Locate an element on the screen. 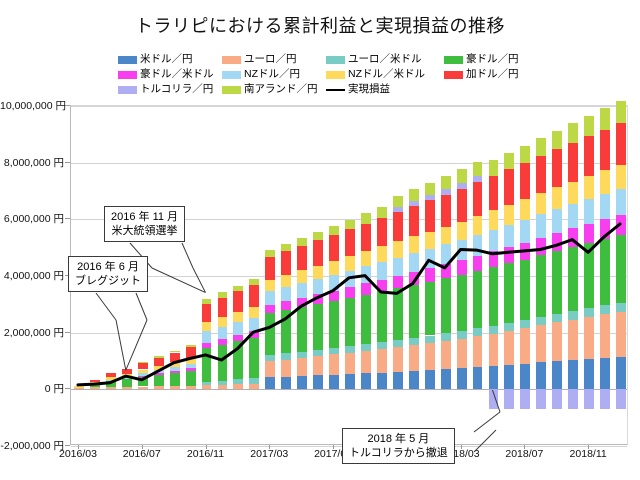 Image resolution: width=640 pixels, height=480 pixels. y-axis-tick-mark is located at coordinates (67, 105).